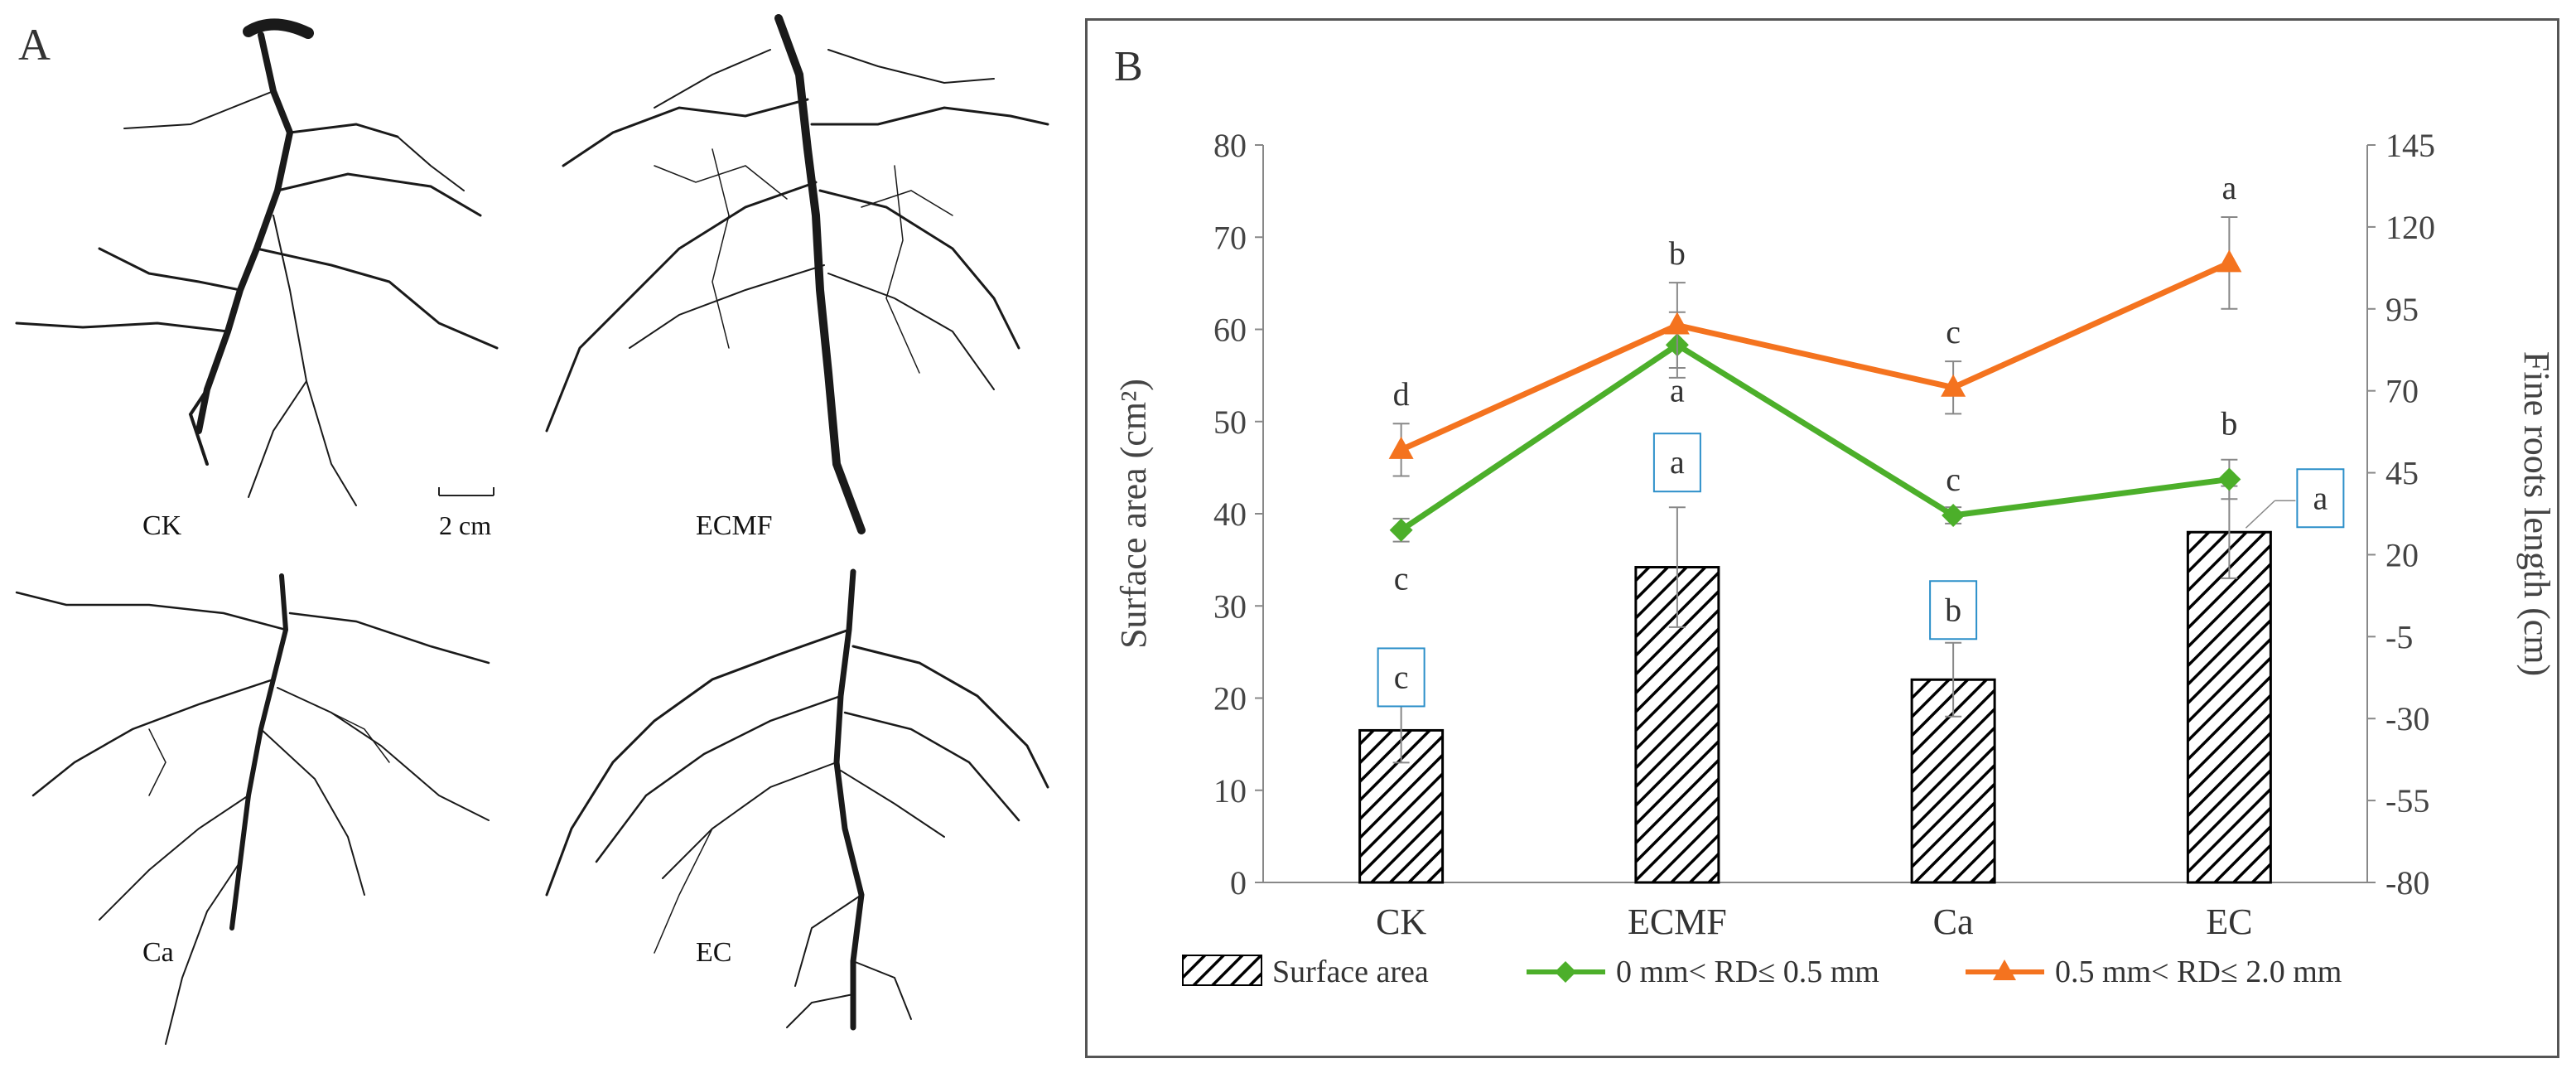 The width and height of the screenshot is (2576, 1078). What do you see at coordinates (1565, 972) in the screenshot?
I see `legend-marker-diamond` at bounding box center [1565, 972].